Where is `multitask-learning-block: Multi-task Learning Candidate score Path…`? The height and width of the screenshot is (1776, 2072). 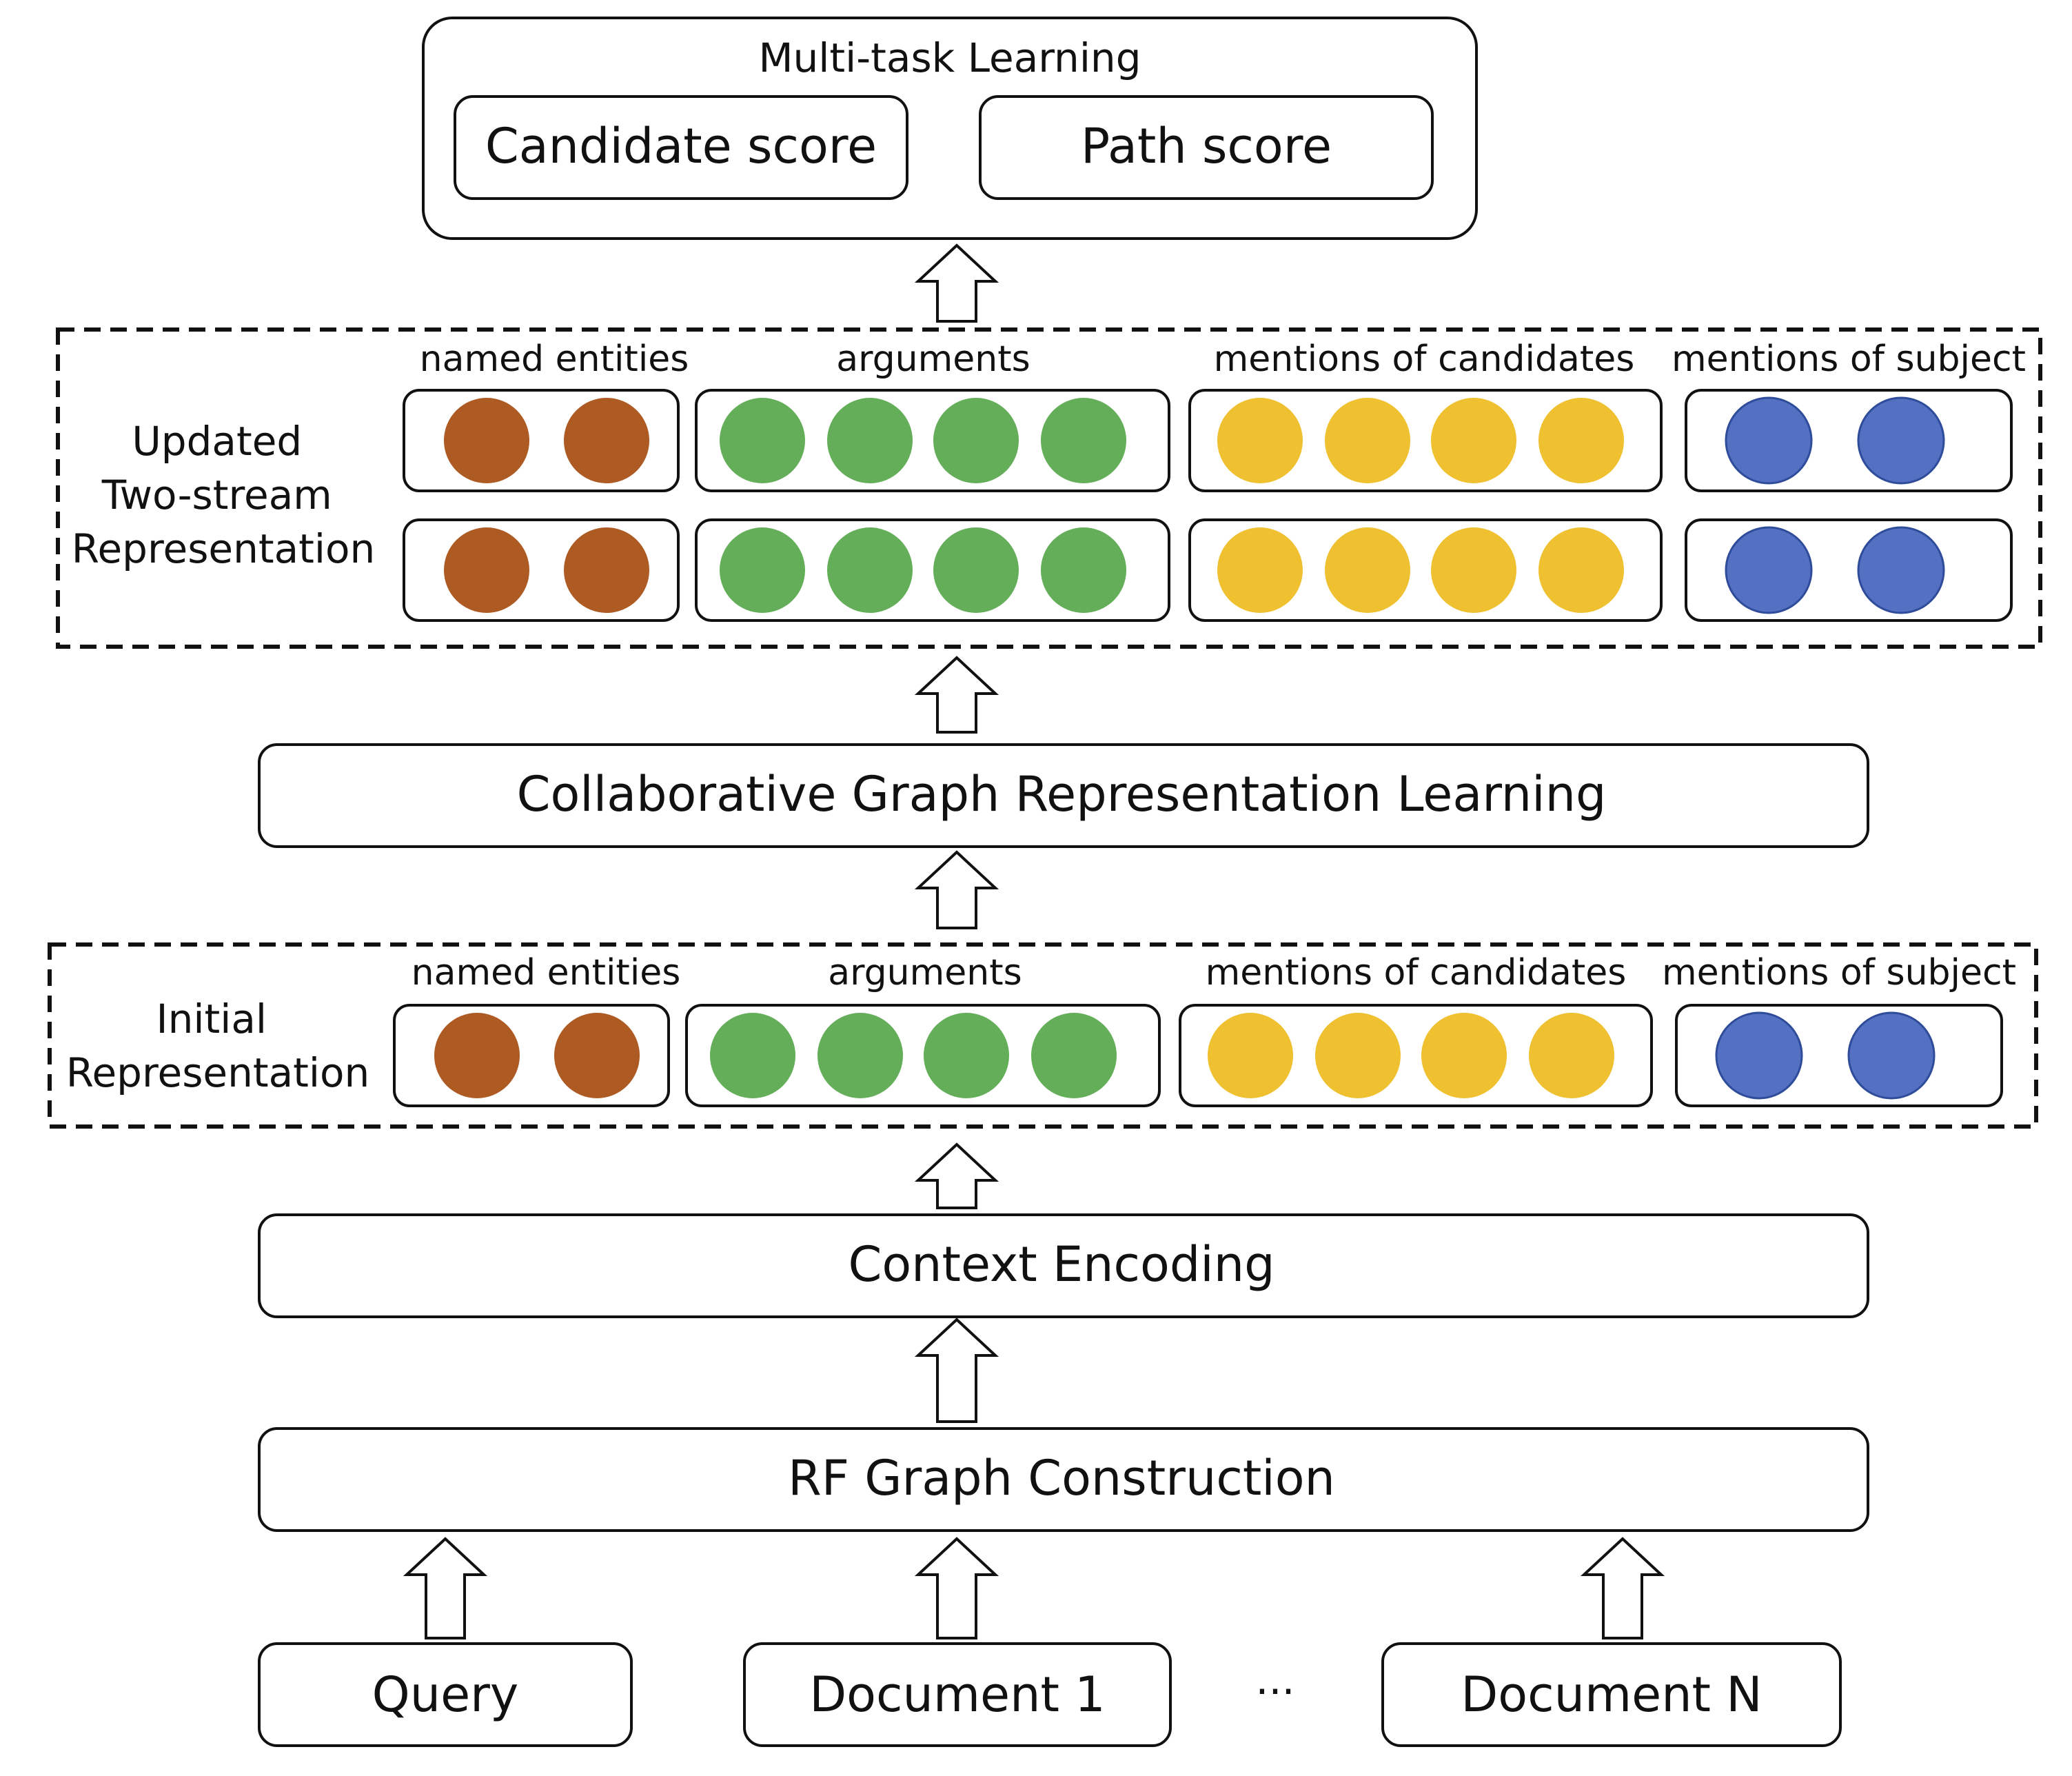 multitask-learning-block: Multi-task Learning Candidate score Path… is located at coordinates (950, 128).